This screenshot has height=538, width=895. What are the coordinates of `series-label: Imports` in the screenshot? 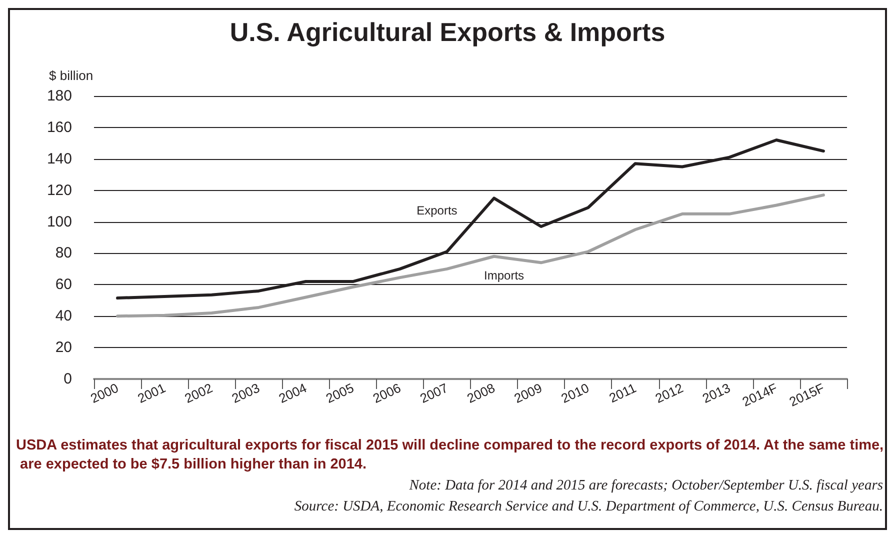 It's located at (504, 275).